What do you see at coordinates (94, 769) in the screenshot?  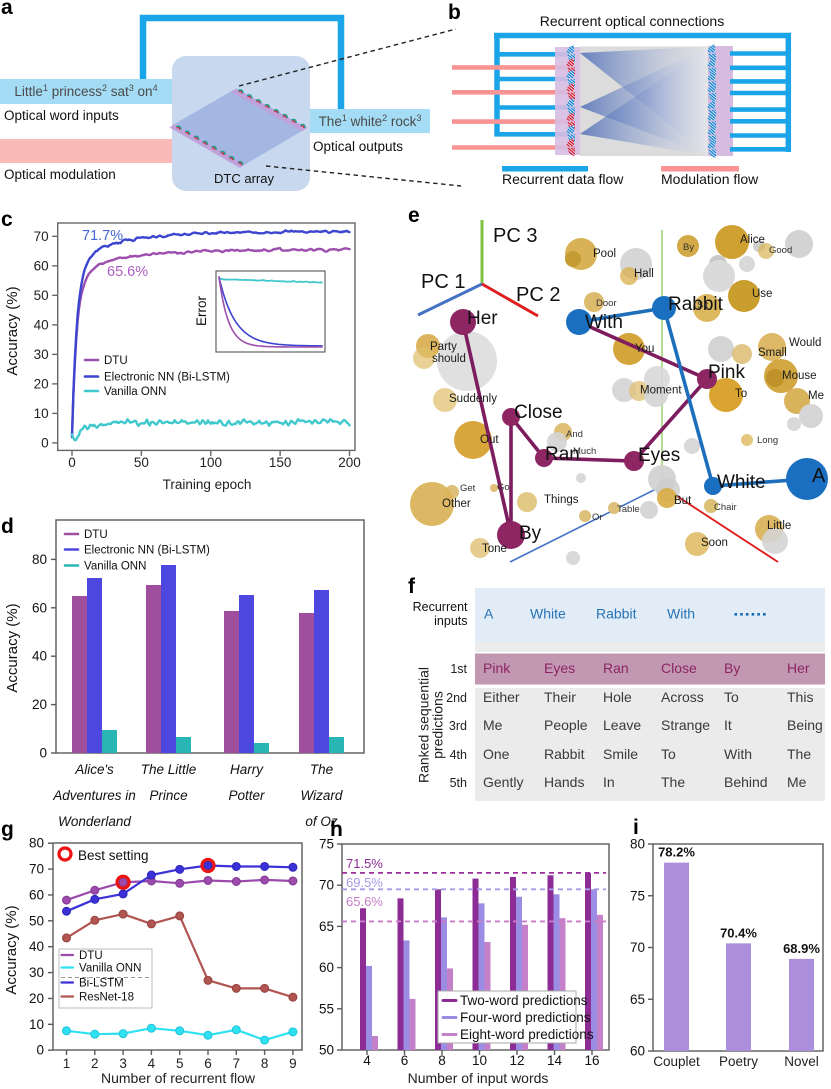 I see `svg-text: Alice's` at bounding box center [94, 769].